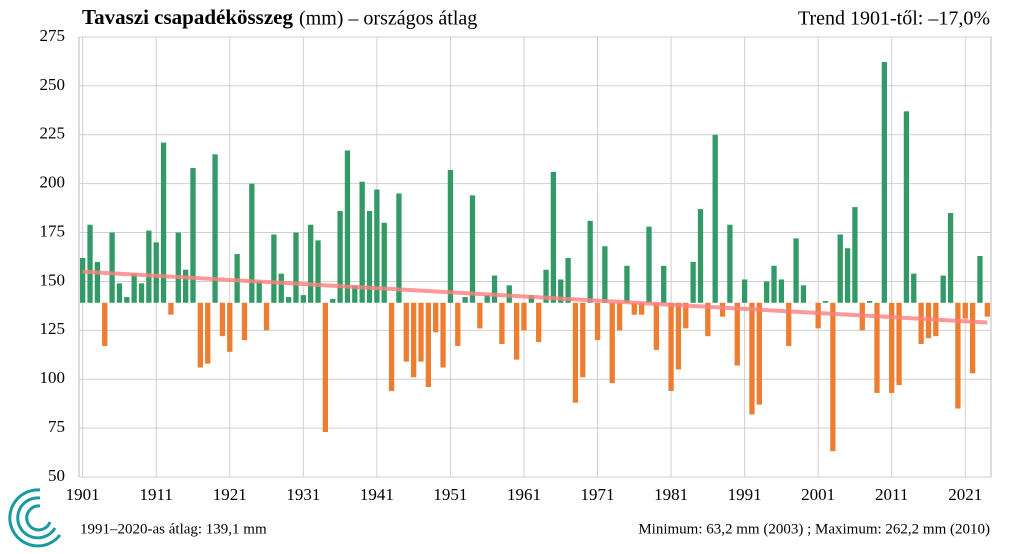 Image resolution: width=1020 pixels, height=554 pixels. Describe the element at coordinates (535, 297) in the screenshot. I see `trend-line` at that location.